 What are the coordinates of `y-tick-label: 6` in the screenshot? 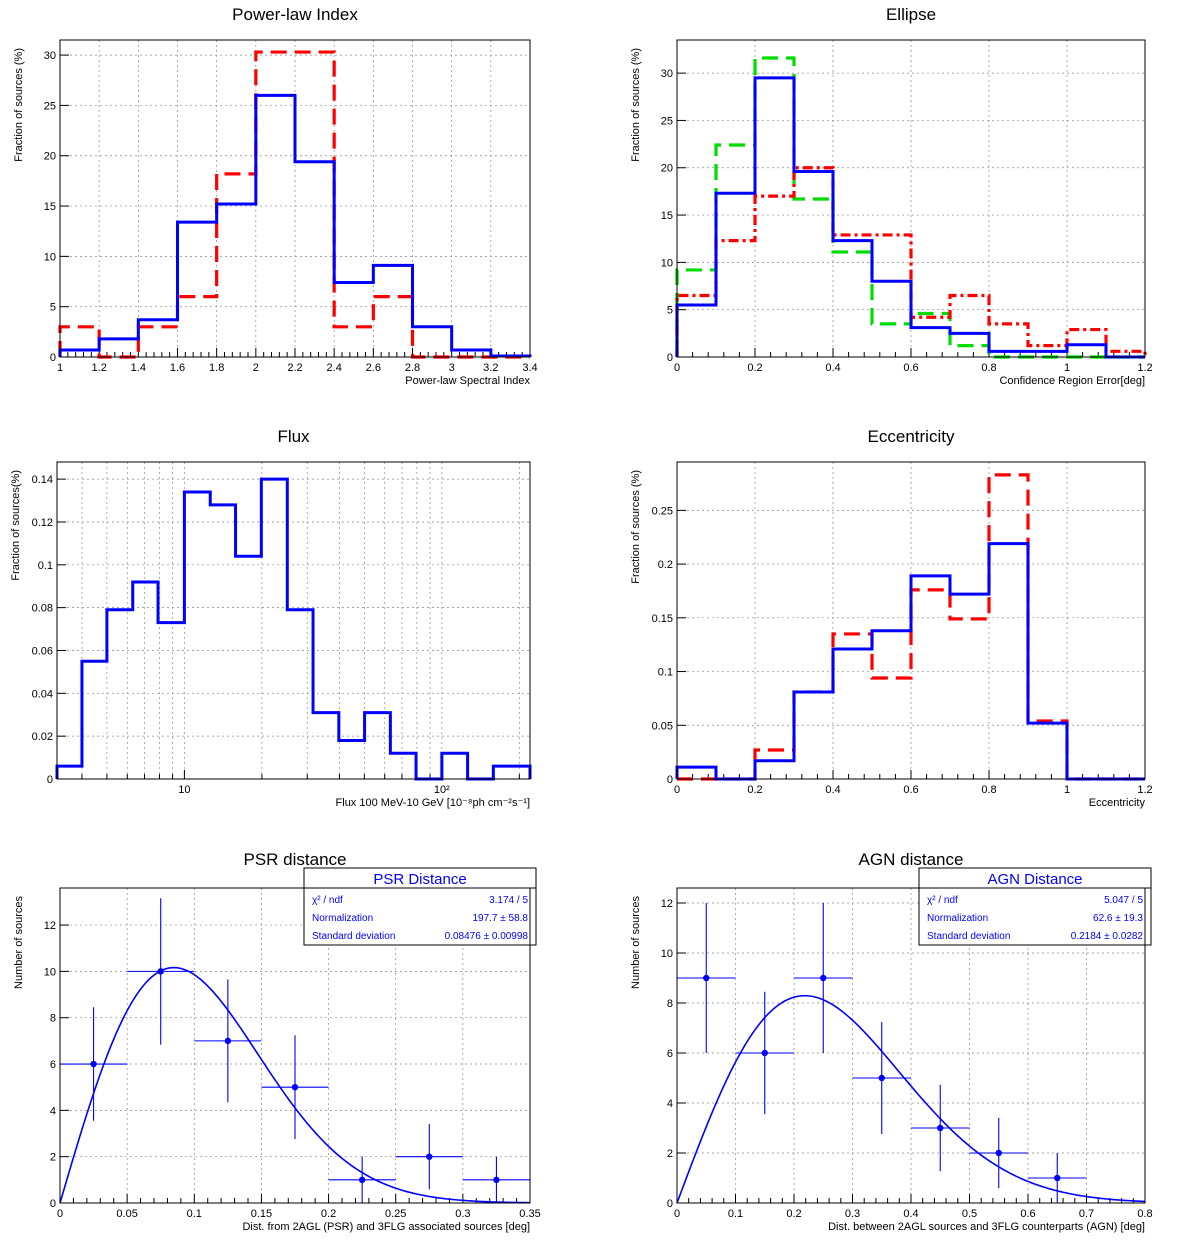 It's located at (53, 1065).